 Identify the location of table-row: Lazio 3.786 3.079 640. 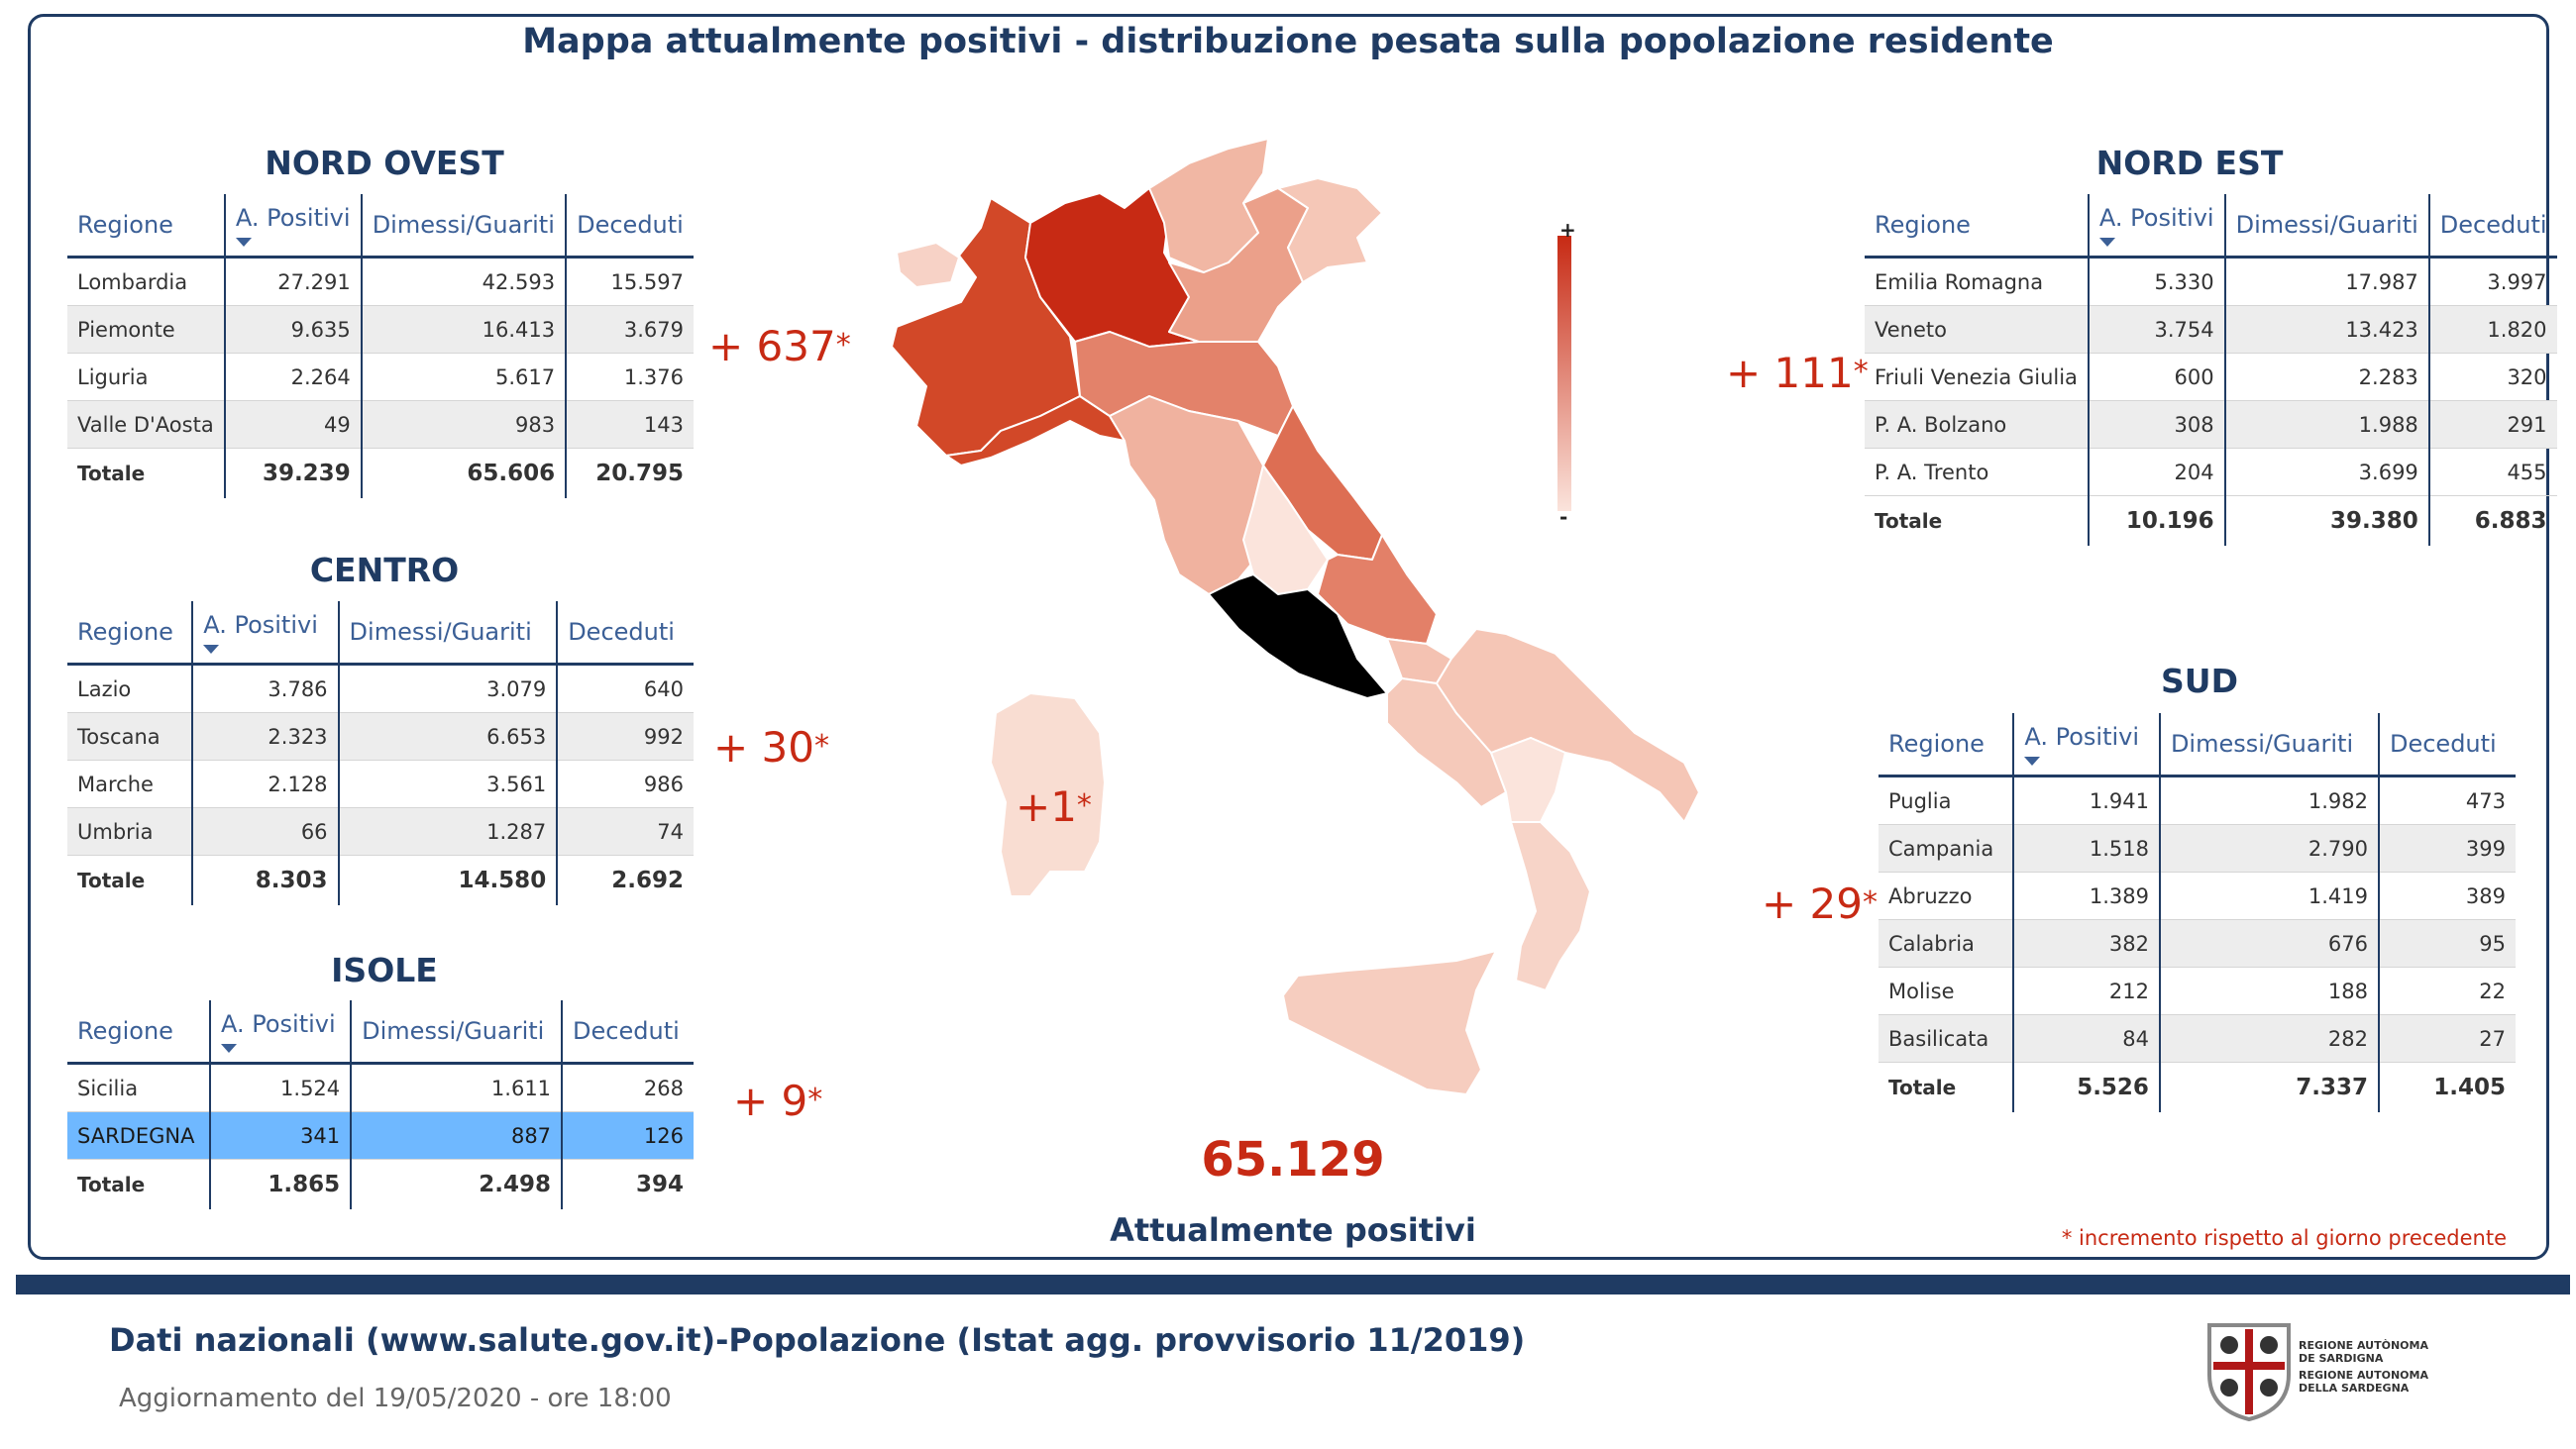
(381, 688).